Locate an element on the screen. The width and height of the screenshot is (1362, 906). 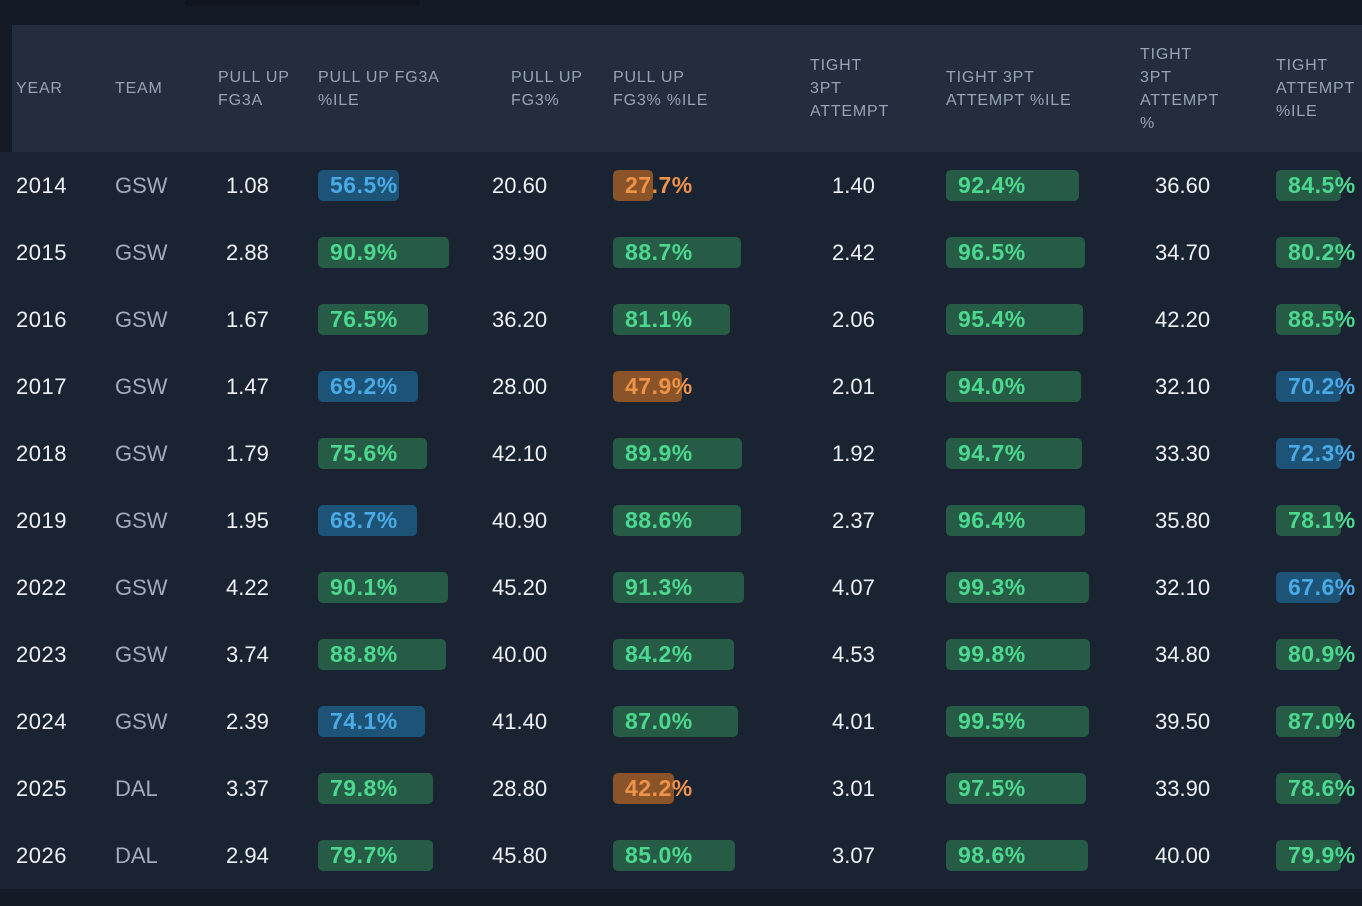
percentile-value: 75.6% is located at coordinates (364, 453).